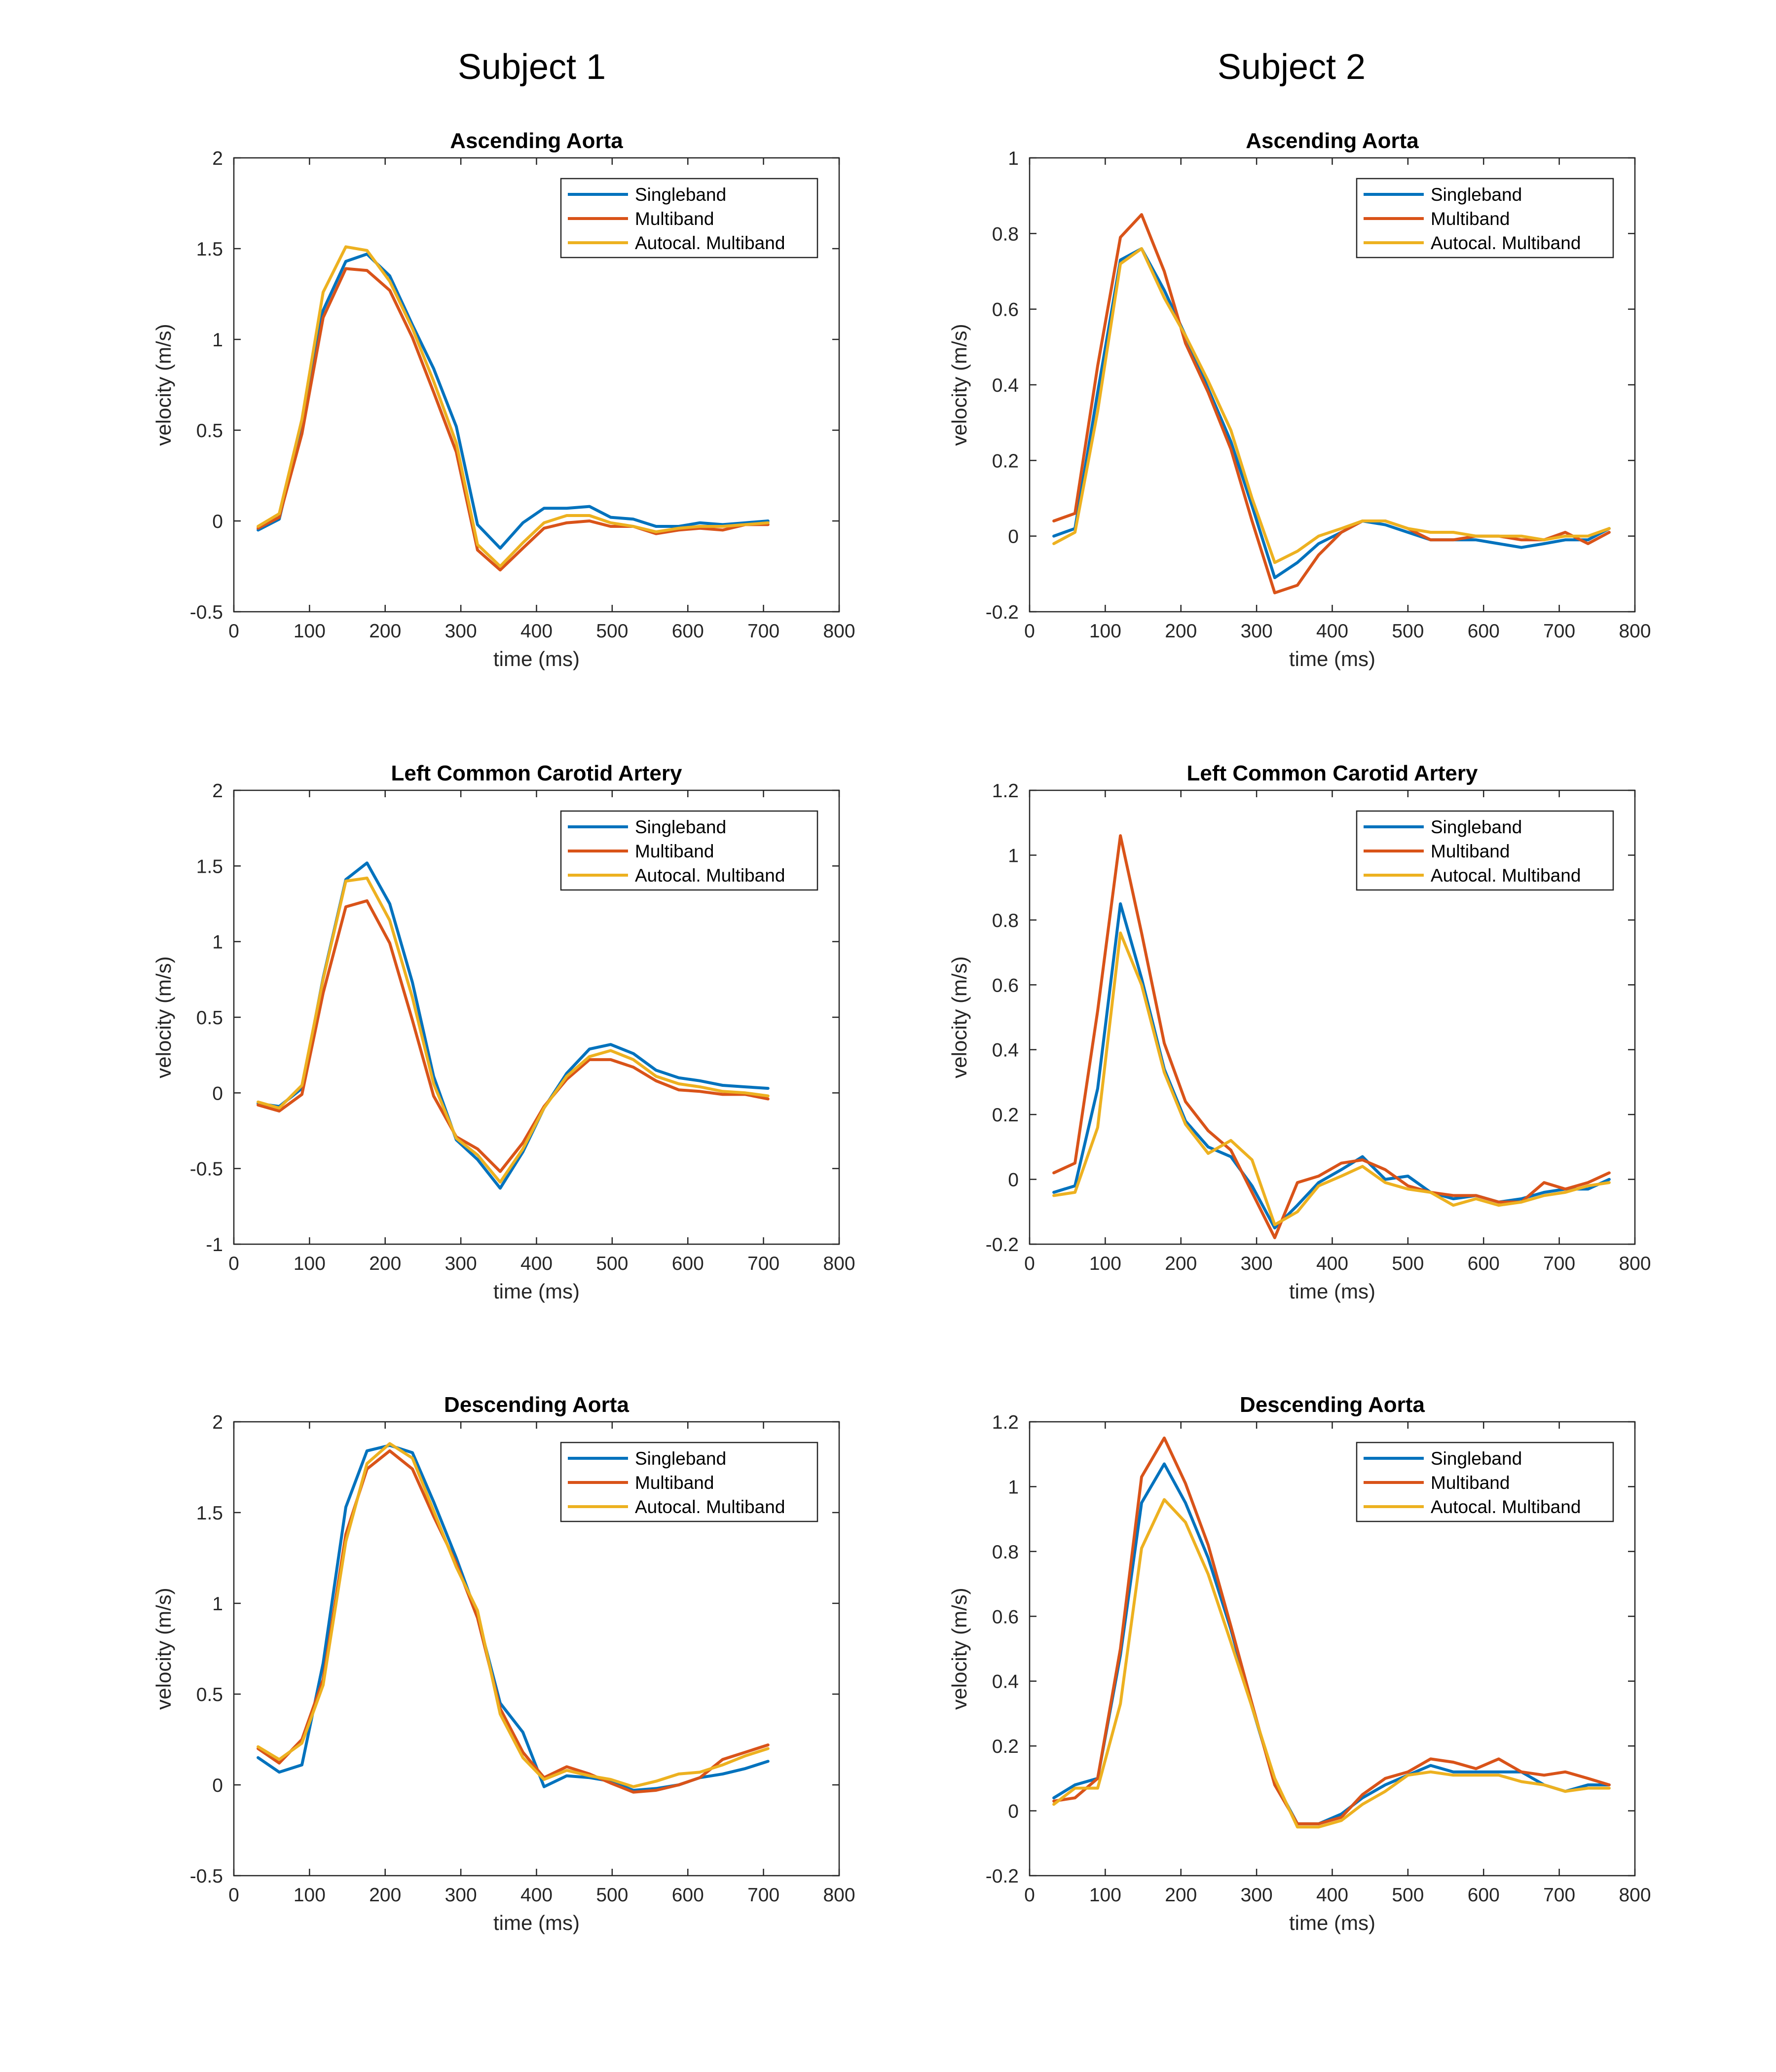  I want to click on chart-4-axes-box, so click(1333, 1017).